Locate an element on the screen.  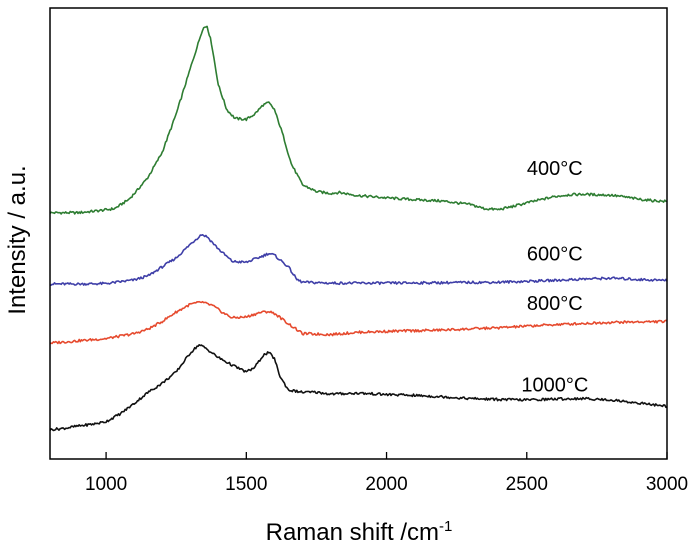
series-line-1000c is located at coordinates (358, 388).